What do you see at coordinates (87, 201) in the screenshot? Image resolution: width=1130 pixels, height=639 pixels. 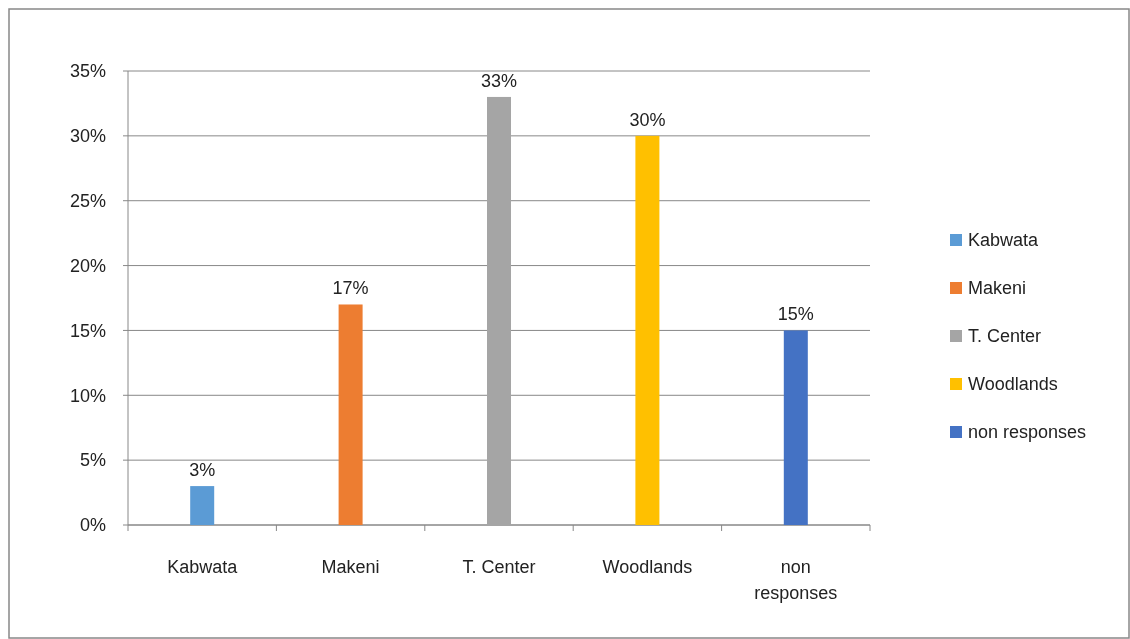 I see `y-tick-label: 25%` at bounding box center [87, 201].